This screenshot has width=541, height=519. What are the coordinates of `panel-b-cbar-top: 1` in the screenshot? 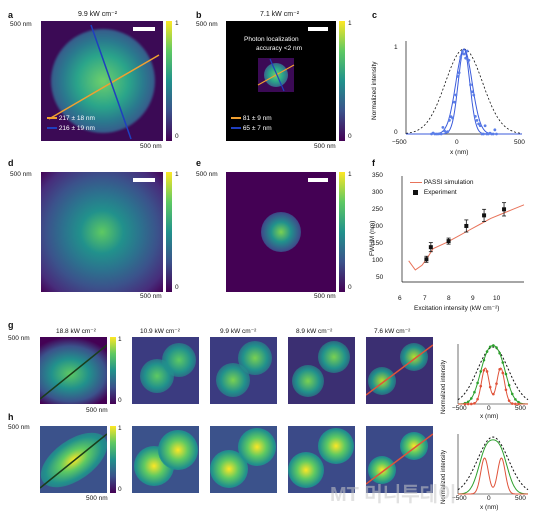 It's located at (350, 23).